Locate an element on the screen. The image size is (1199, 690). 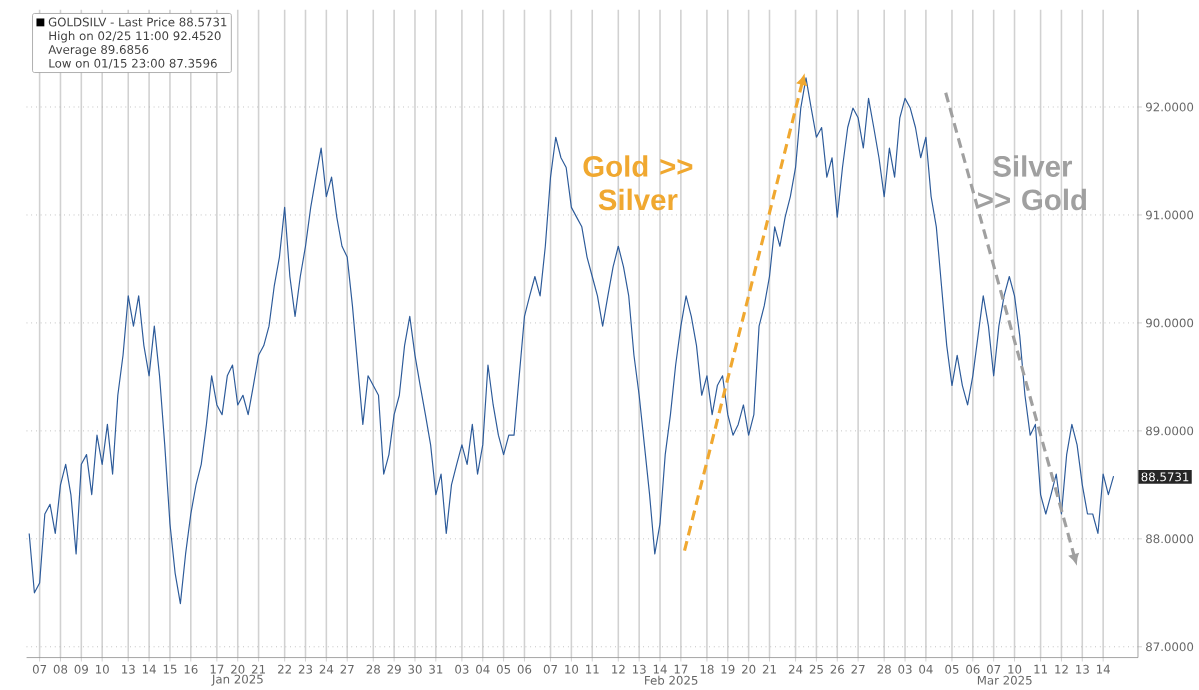
annotation: Low on 01/15 23:00 87.3596 is located at coordinates (133, 63).